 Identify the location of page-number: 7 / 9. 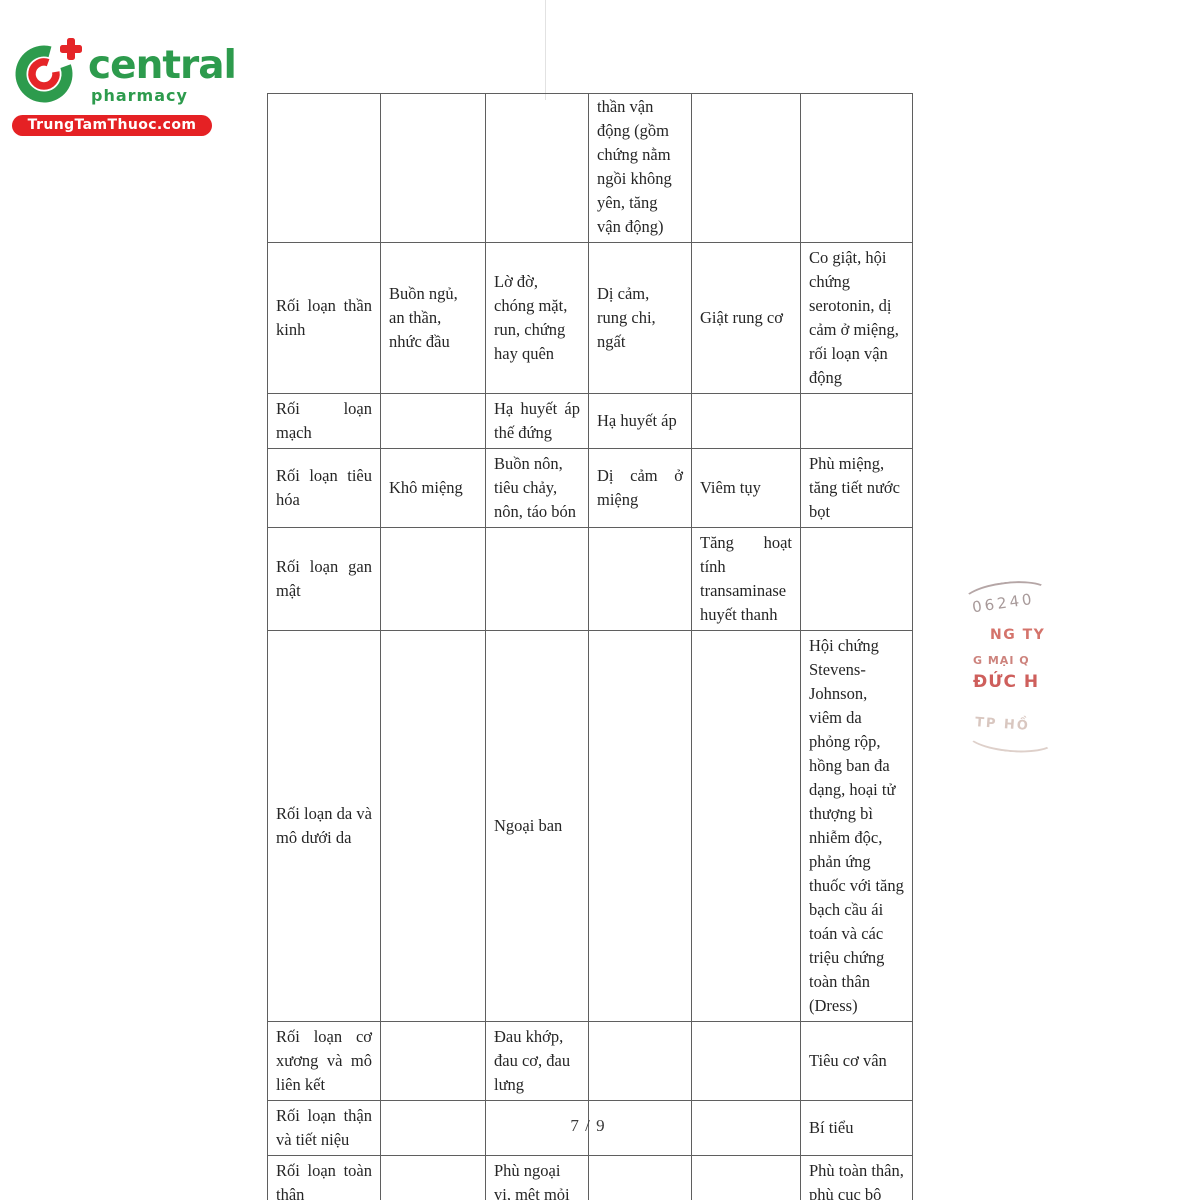
(588, 1125).